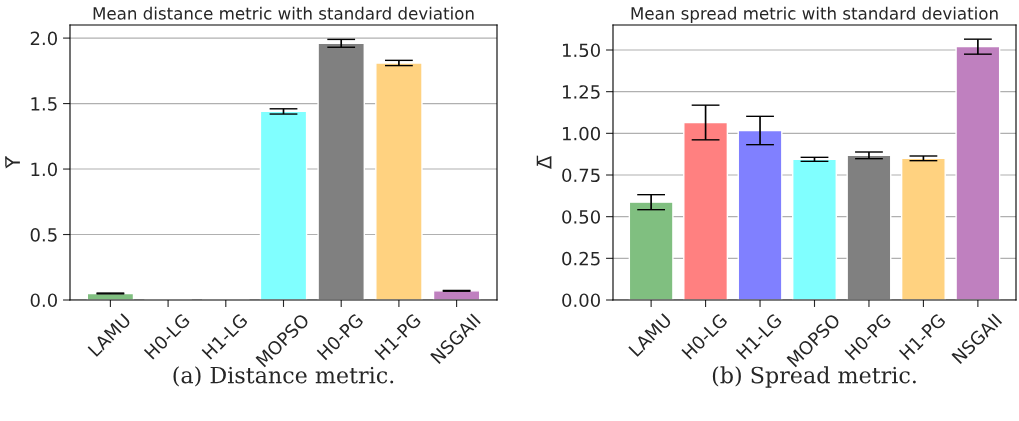 The height and width of the screenshot is (421, 1019). I want to click on y-tick-label: 2.0, so click(43, 38).